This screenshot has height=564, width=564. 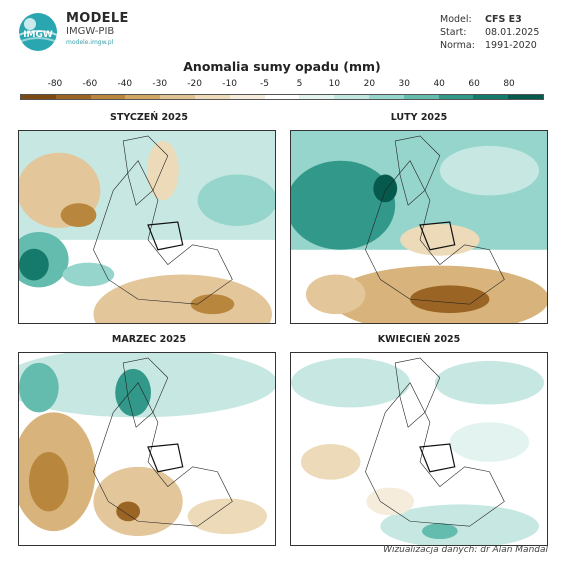 I want to click on colorbar-tick-label: 10, so click(x=334, y=84).